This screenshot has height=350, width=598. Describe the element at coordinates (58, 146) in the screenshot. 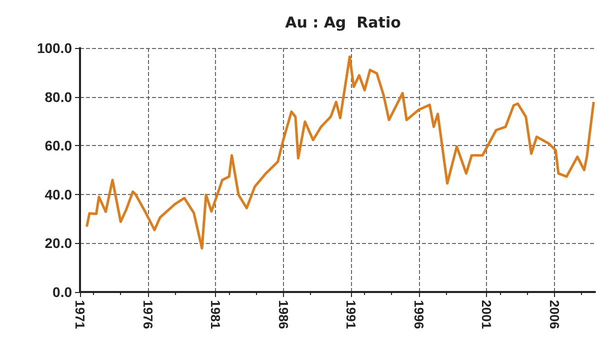

I see `y-tick-label: 60.0` at that location.